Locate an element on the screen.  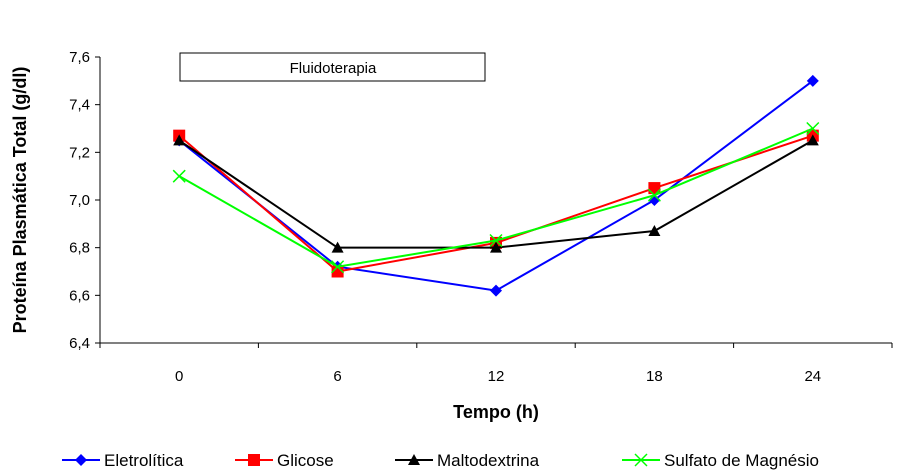
annotation-label: Fluidoterapia is located at coordinates (333, 68).